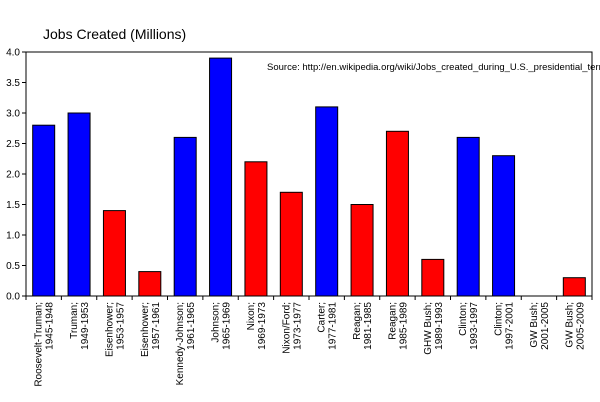 This screenshot has height=402, width=600. What do you see at coordinates (114, 34) in the screenshot?
I see `chart-title: Jobs Created (Millions)` at bounding box center [114, 34].